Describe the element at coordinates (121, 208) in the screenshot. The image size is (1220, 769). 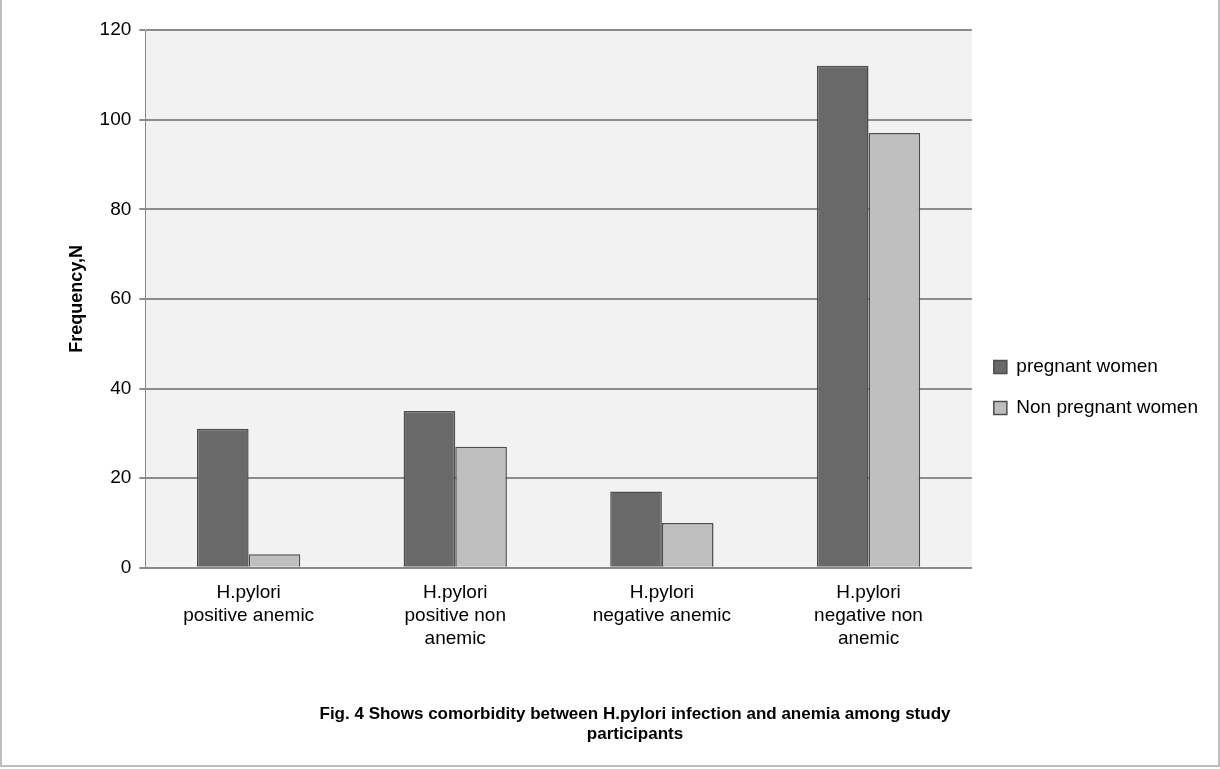
I see `y-tick-label: 80` at that location.